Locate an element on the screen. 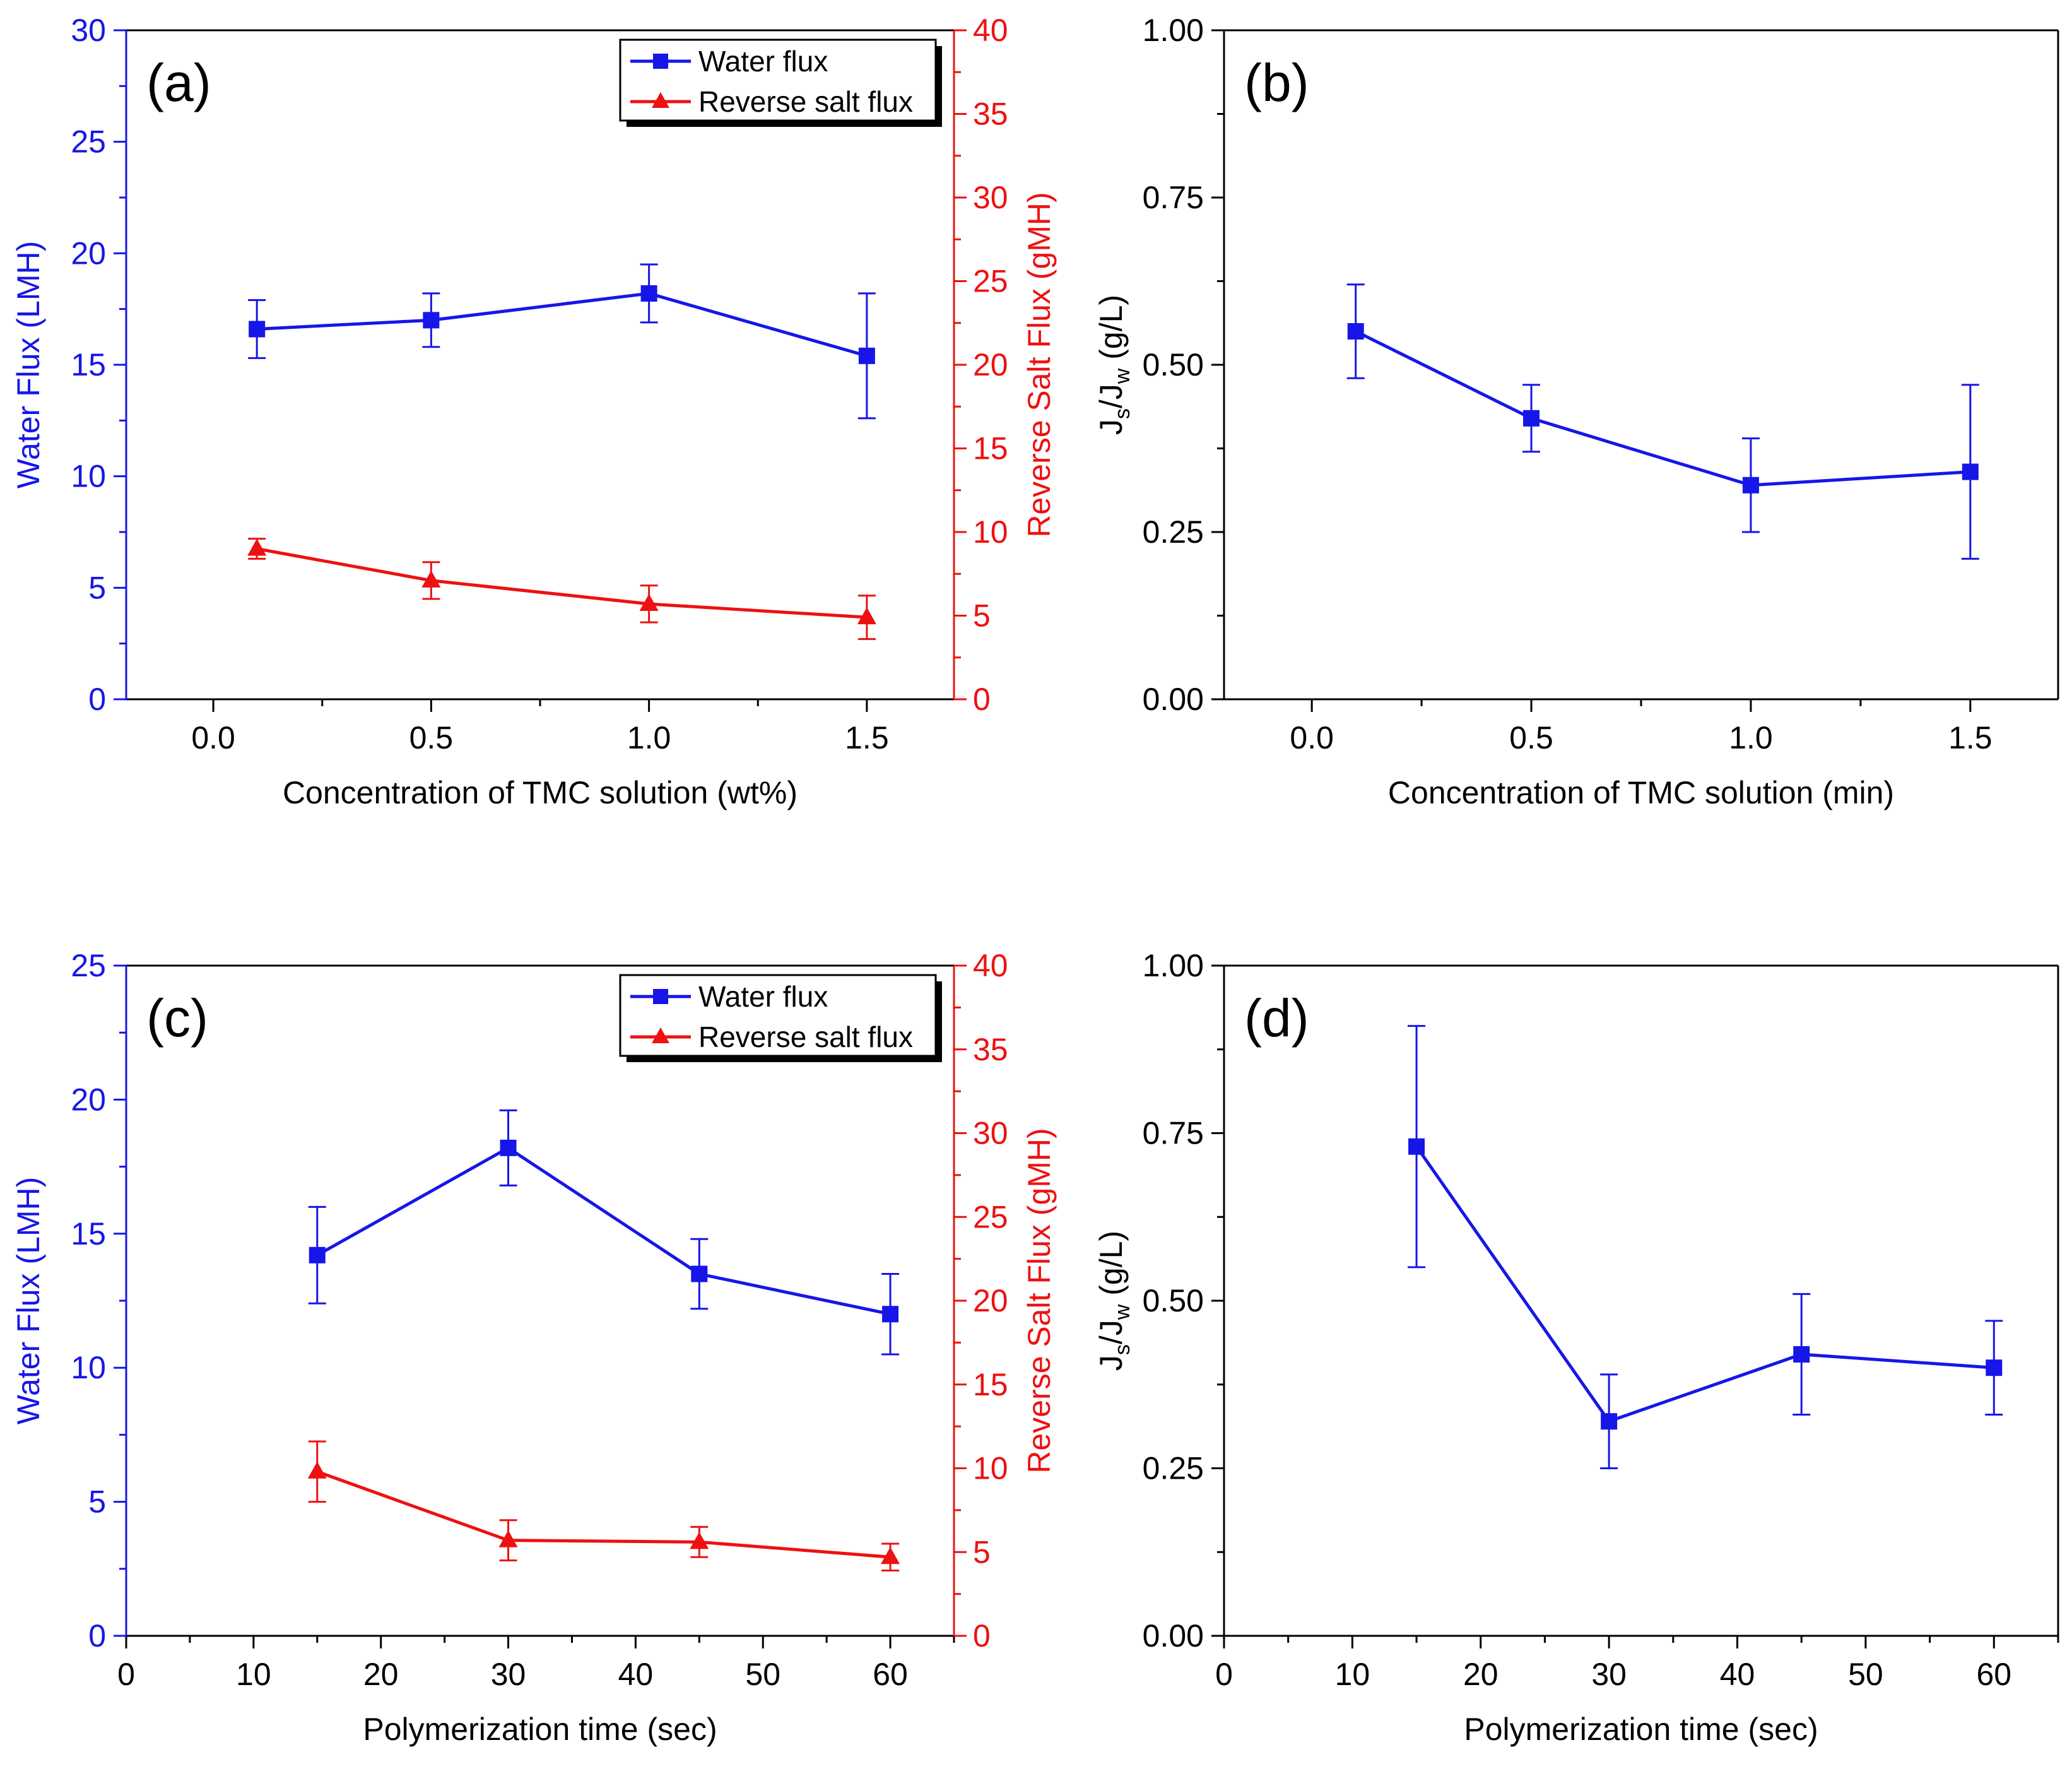 This screenshot has height=1769, width=2072. y2-tick-label: 30 is located at coordinates (991, 197).